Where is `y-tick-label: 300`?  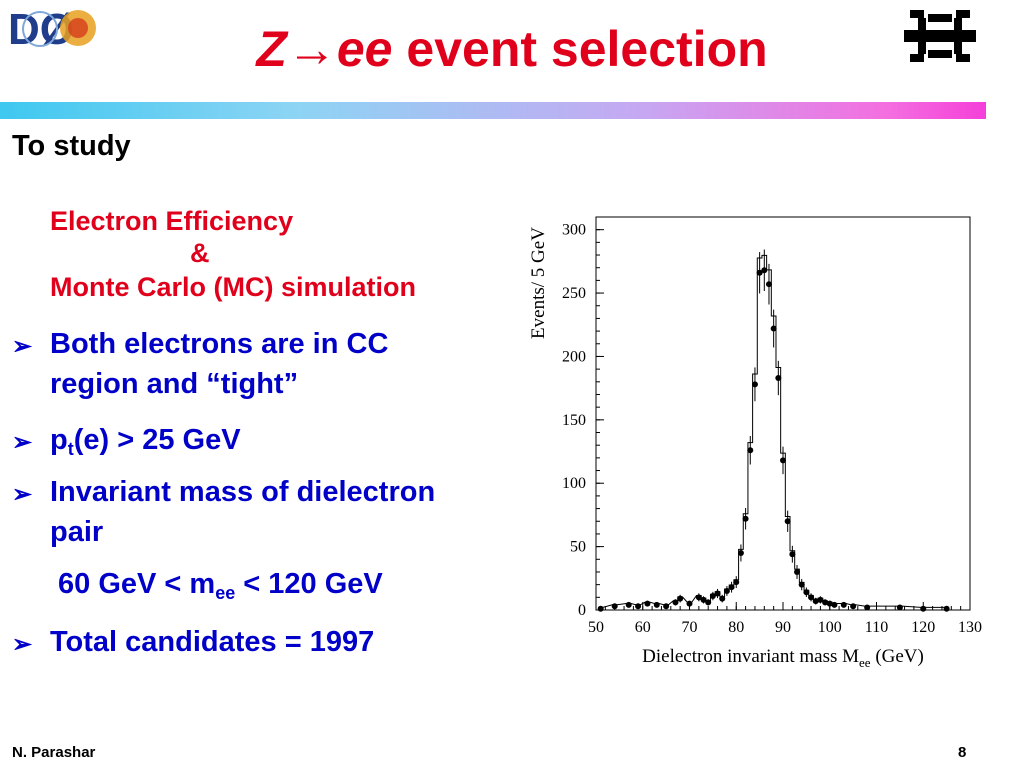
y-tick-label: 300 is located at coordinates (574, 230).